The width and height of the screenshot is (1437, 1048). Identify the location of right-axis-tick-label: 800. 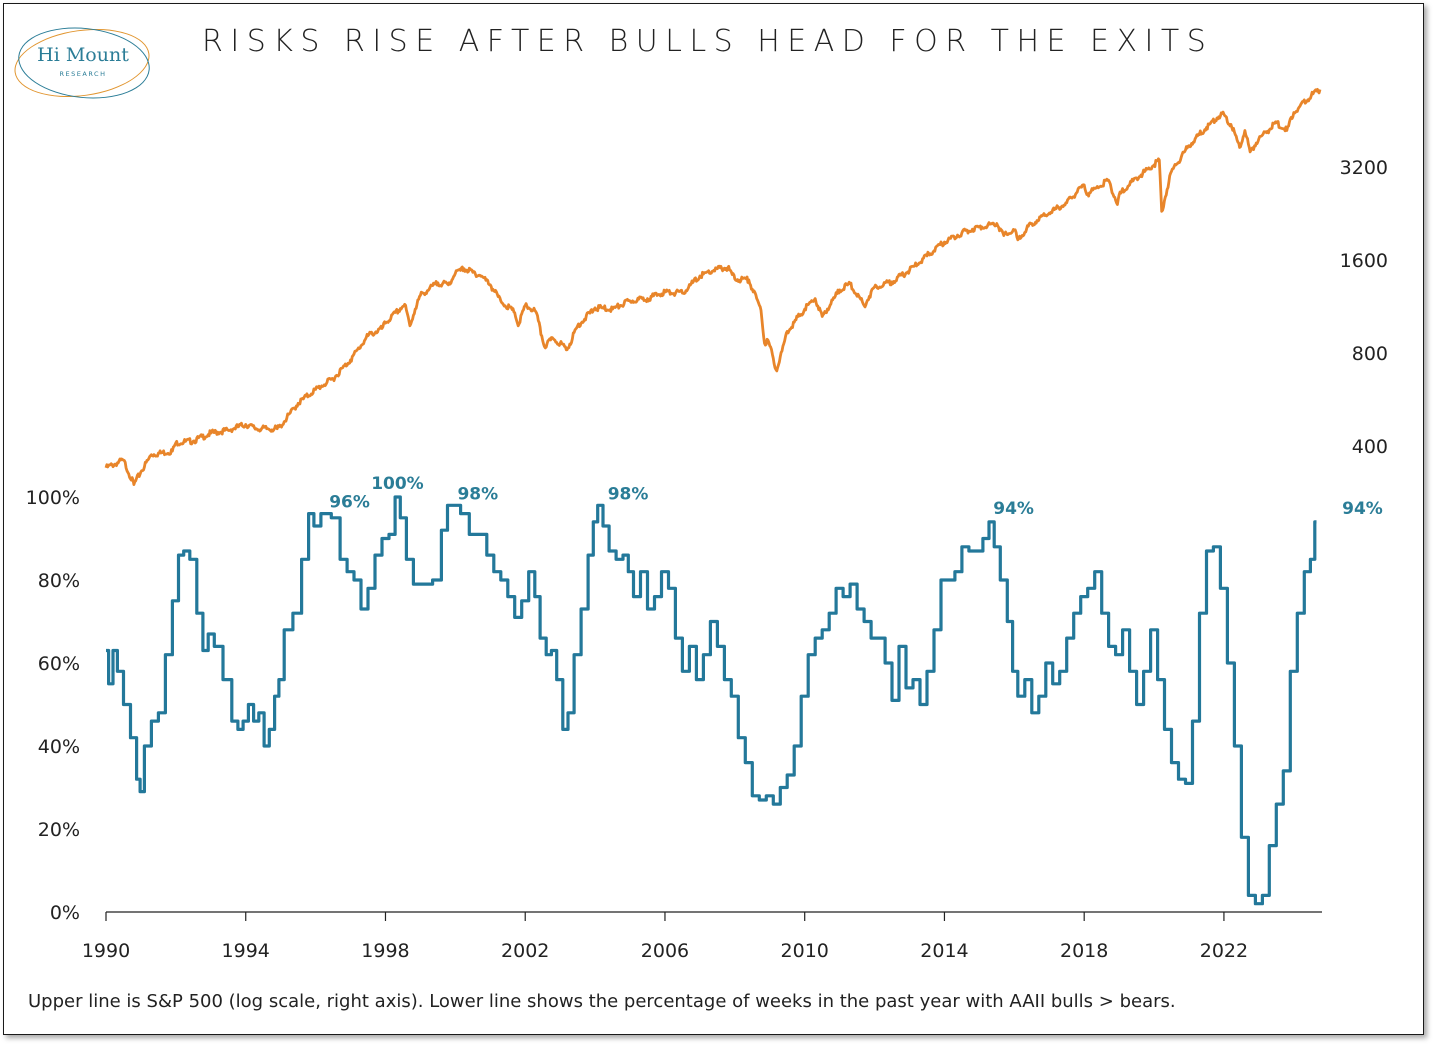
(1370, 354).